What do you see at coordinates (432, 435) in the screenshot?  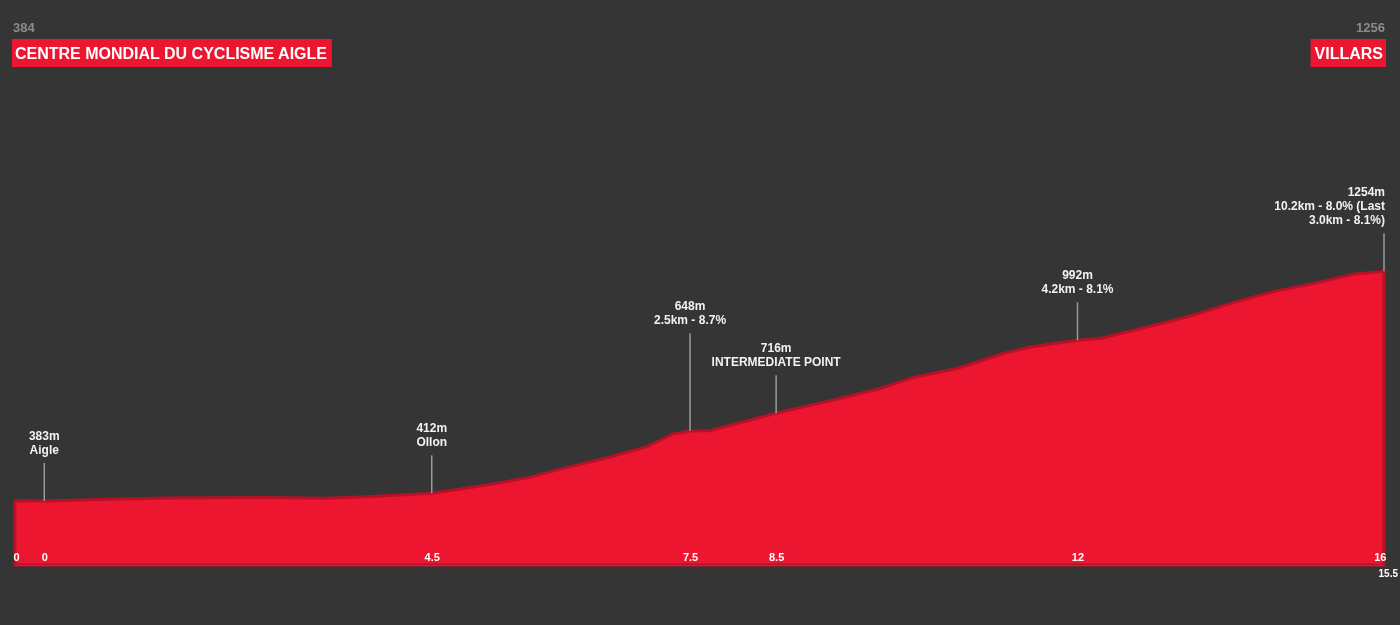 I see `annotation: 412m Ollon` at bounding box center [432, 435].